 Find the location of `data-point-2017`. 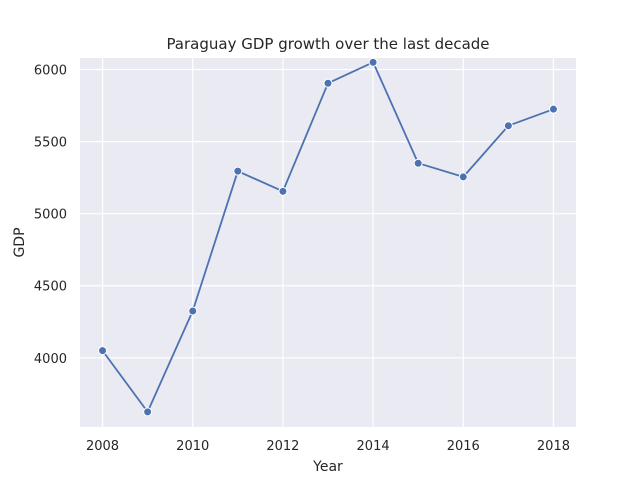

data-point-2017 is located at coordinates (508, 126).